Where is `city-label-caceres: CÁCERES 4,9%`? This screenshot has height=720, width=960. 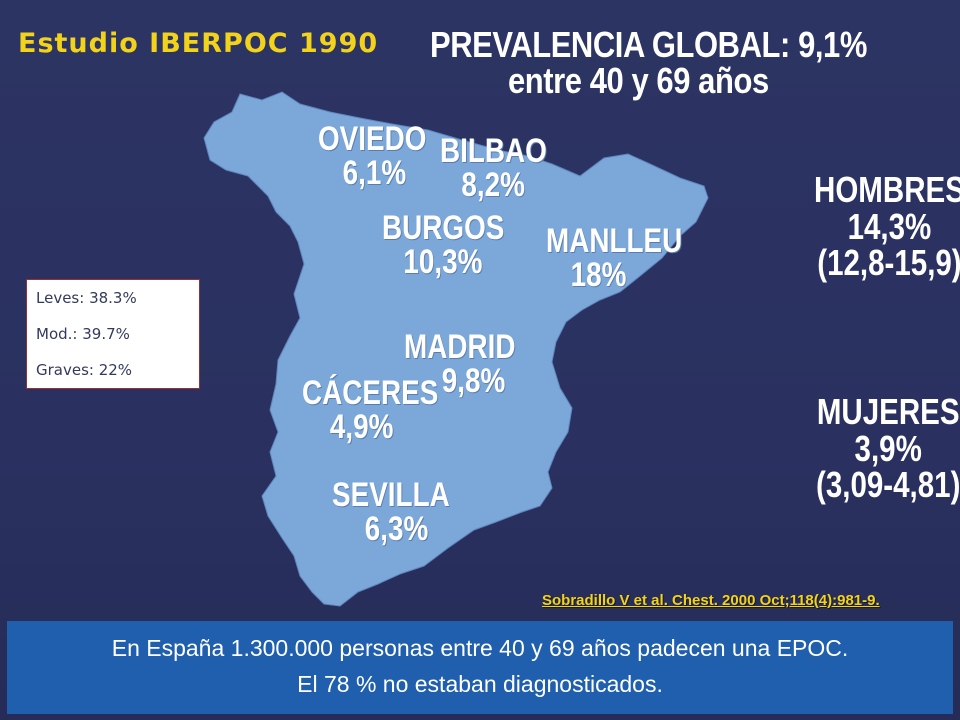 city-label-caceres: CÁCERES 4,9% is located at coordinates (370, 410).